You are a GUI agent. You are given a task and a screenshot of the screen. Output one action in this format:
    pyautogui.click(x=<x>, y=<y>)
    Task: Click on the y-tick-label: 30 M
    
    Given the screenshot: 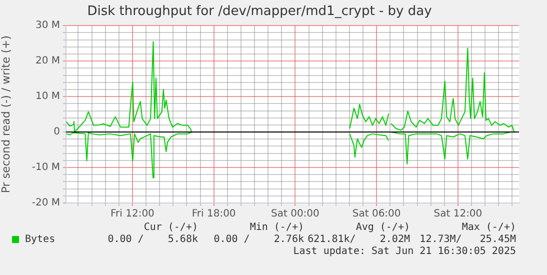 What is the action you would take?
    pyautogui.click(x=47, y=26)
    